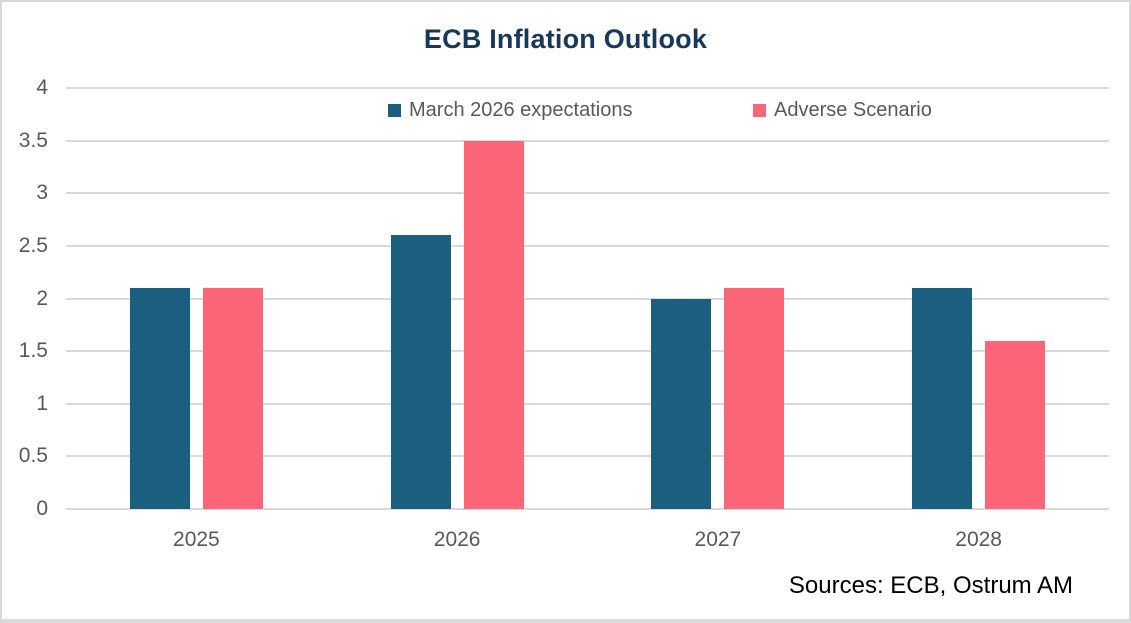 The image size is (1131, 623). What do you see at coordinates (942, 398) in the screenshot?
I see `bar-2028-march-2026-expectations` at bounding box center [942, 398].